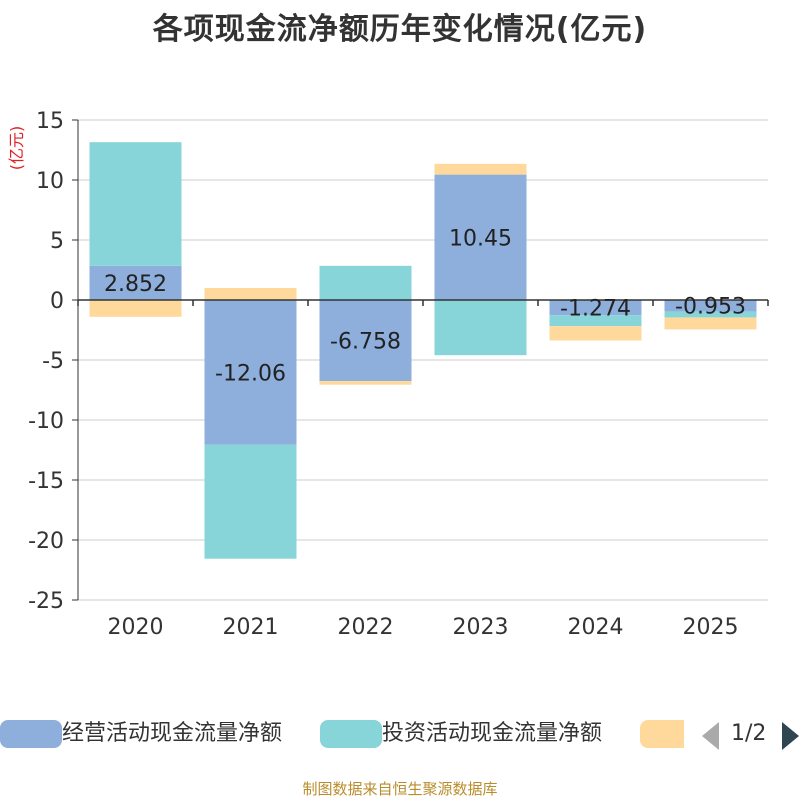 This screenshot has height=800, width=800. What do you see at coordinates (135, 308) in the screenshot?
I see `bar-financing-2020` at bounding box center [135, 308].